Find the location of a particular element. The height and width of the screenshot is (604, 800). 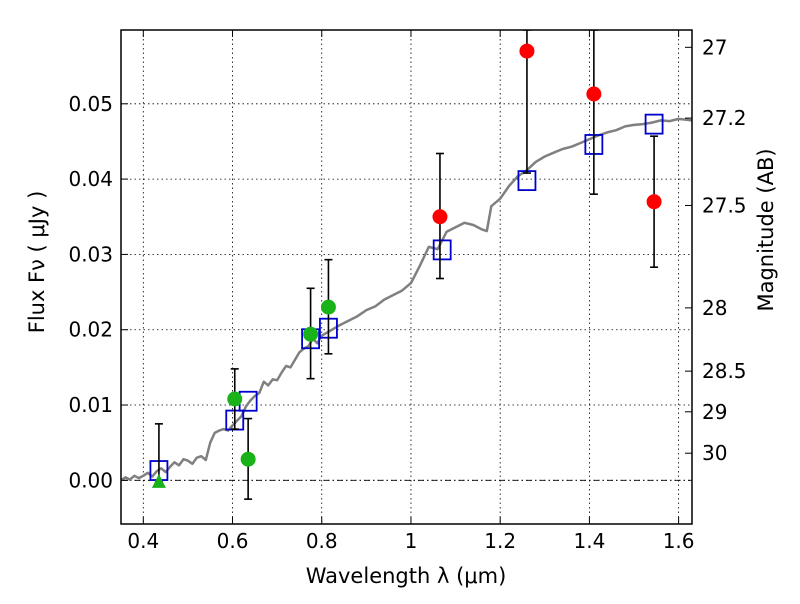

x-tick-label: 1.6 is located at coordinates (679, 541).